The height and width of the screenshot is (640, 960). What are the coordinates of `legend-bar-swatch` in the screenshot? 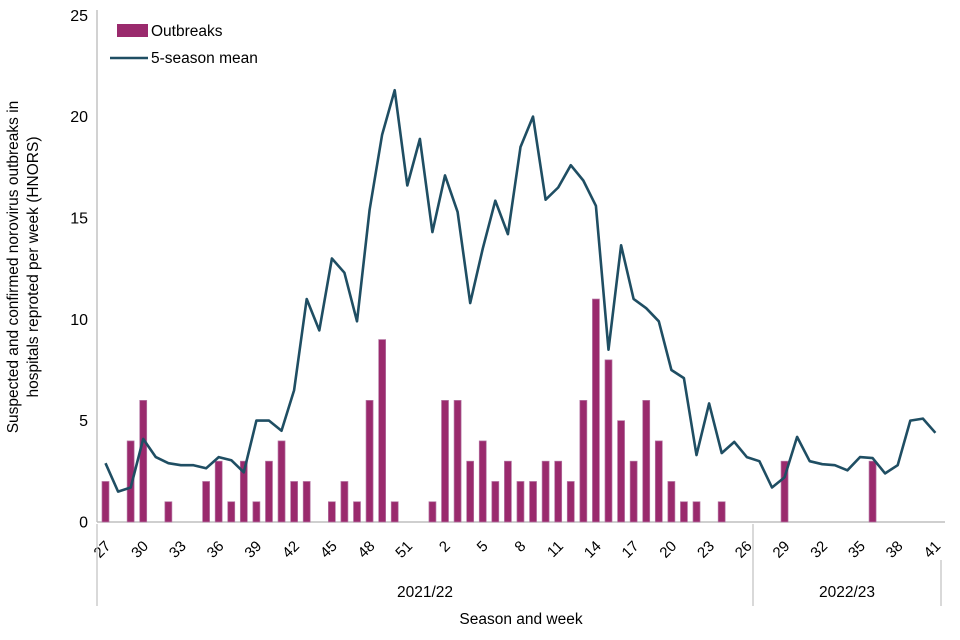 It's located at (132, 30).